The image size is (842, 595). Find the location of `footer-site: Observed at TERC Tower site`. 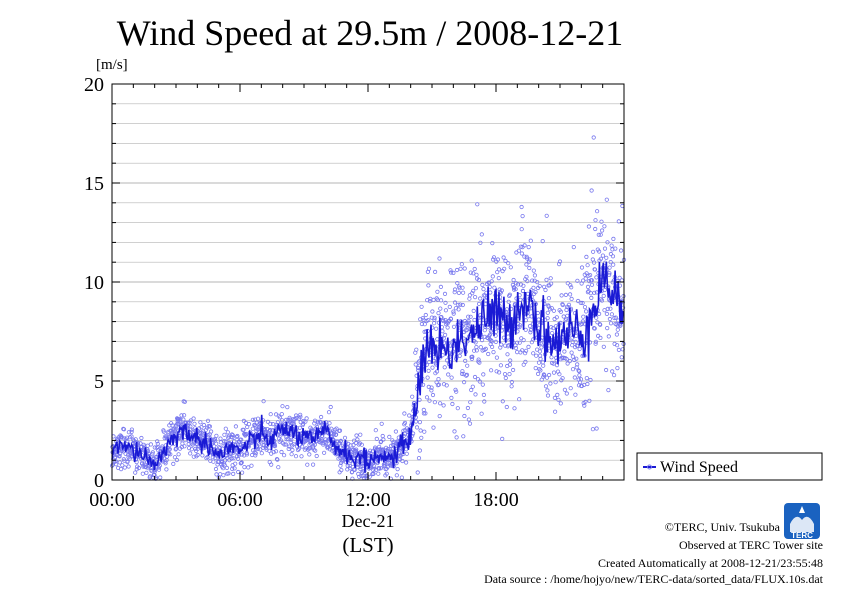

footer-site: Observed at TERC Tower site is located at coordinates (751, 545).